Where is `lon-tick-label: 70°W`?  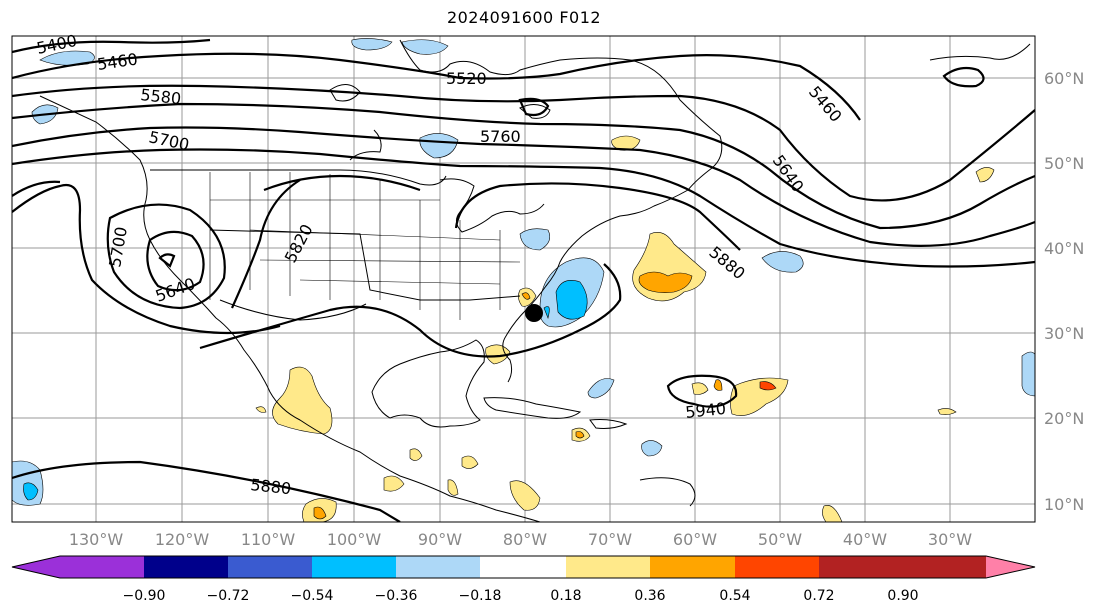
lon-tick-label: 70°W is located at coordinates (610, 539).